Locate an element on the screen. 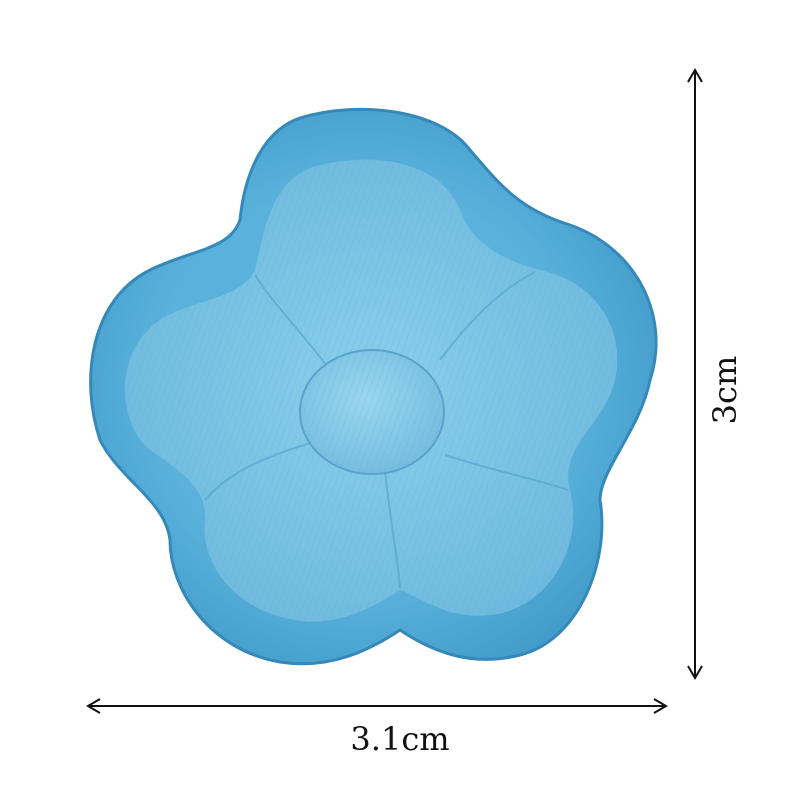  width-label: 3.1cm is located at coordinates (399, 739).